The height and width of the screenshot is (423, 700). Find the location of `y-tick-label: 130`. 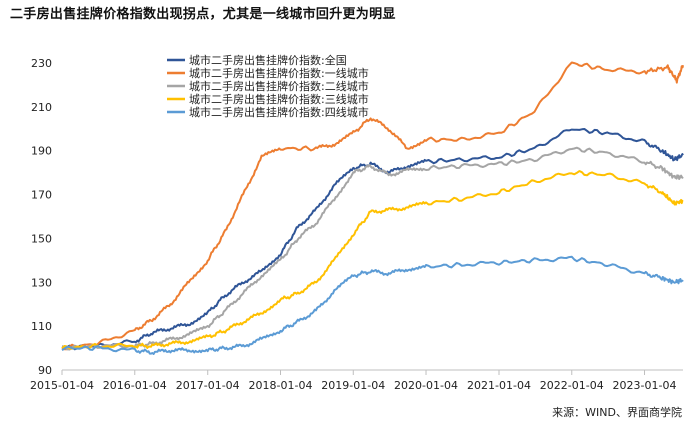

y-tick-label: 130 is located at coordinates (41, 282).